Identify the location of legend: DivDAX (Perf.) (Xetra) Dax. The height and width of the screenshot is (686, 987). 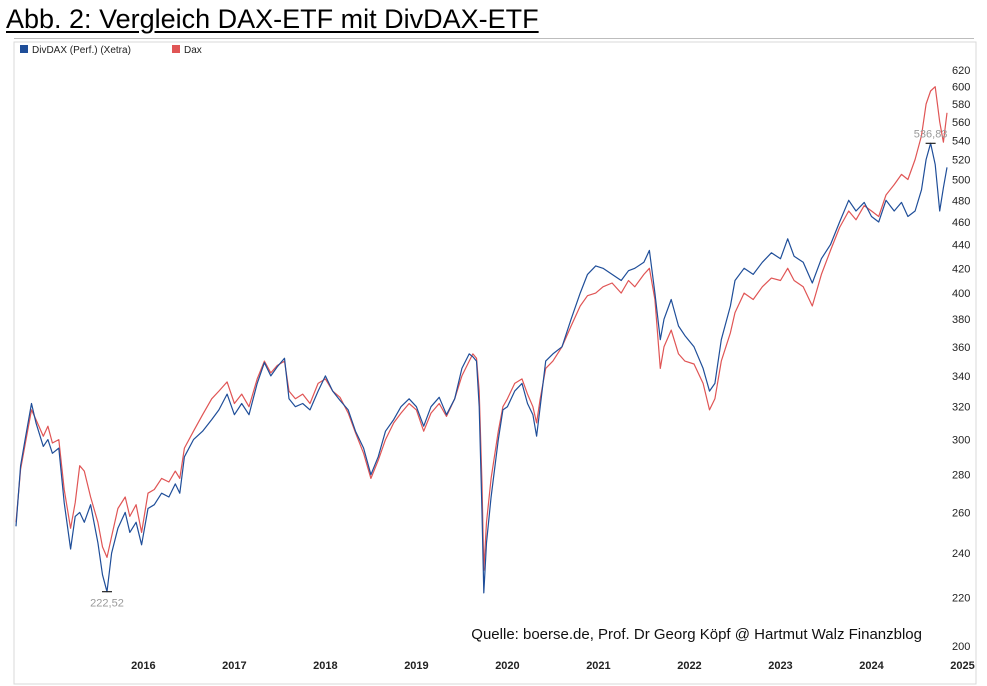
(111, 50).